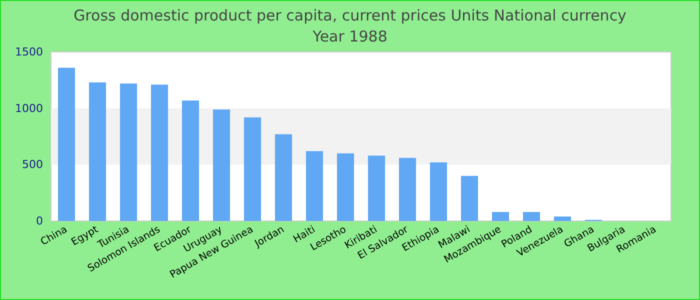  What do you see at coordinates (29, 52) in the screenshot?
I see `y-tick-label: 1500` at bounding box center [29, 52].